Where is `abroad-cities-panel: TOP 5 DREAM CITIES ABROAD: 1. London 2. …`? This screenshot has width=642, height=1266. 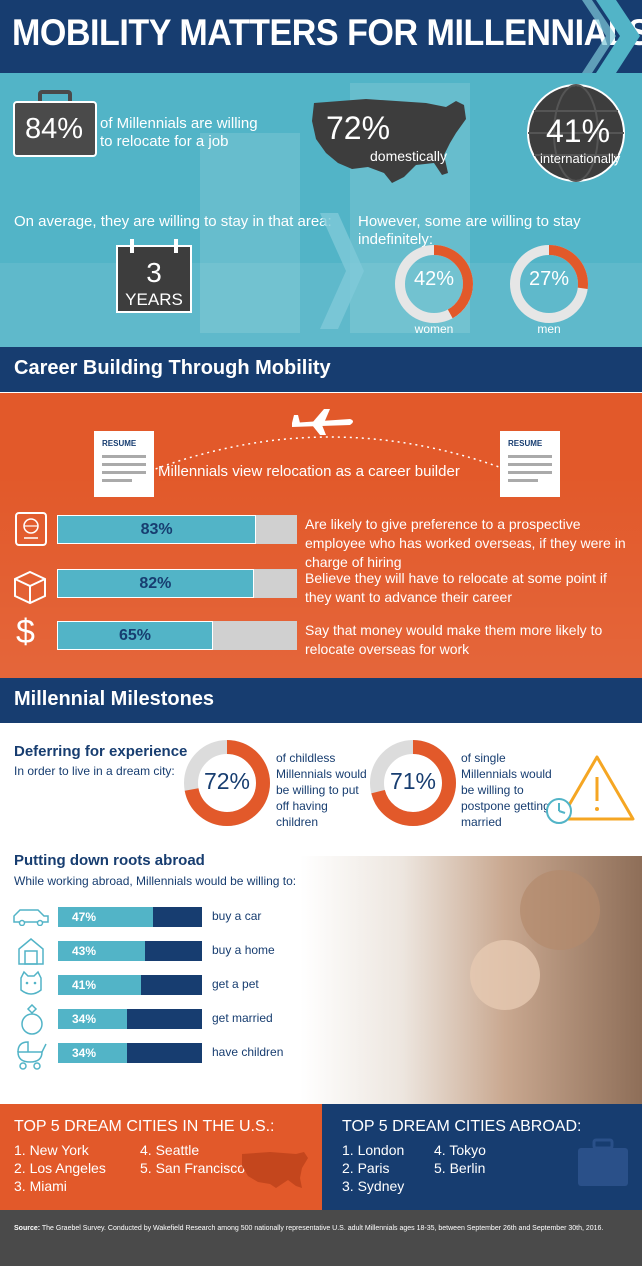
abroad-cities-panel: TOP 5 DREAM CITIES ABROAD: 1. London 2. … is located at coordinates (482, 1157).